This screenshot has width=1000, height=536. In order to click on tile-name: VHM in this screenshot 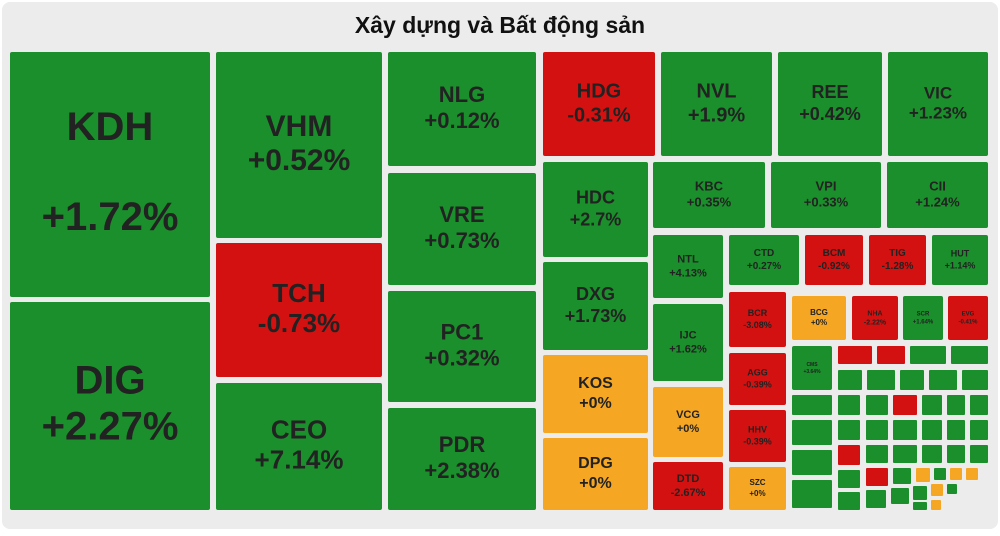, I will do `click(299, 126)`.